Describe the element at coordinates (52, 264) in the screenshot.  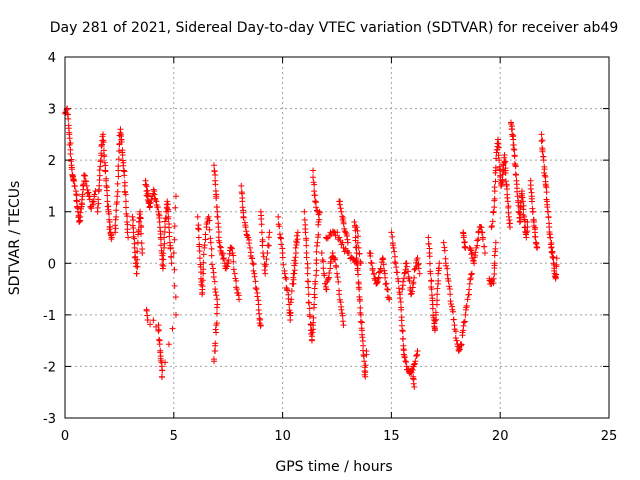
I see `y-tick-label: 0` at that location.